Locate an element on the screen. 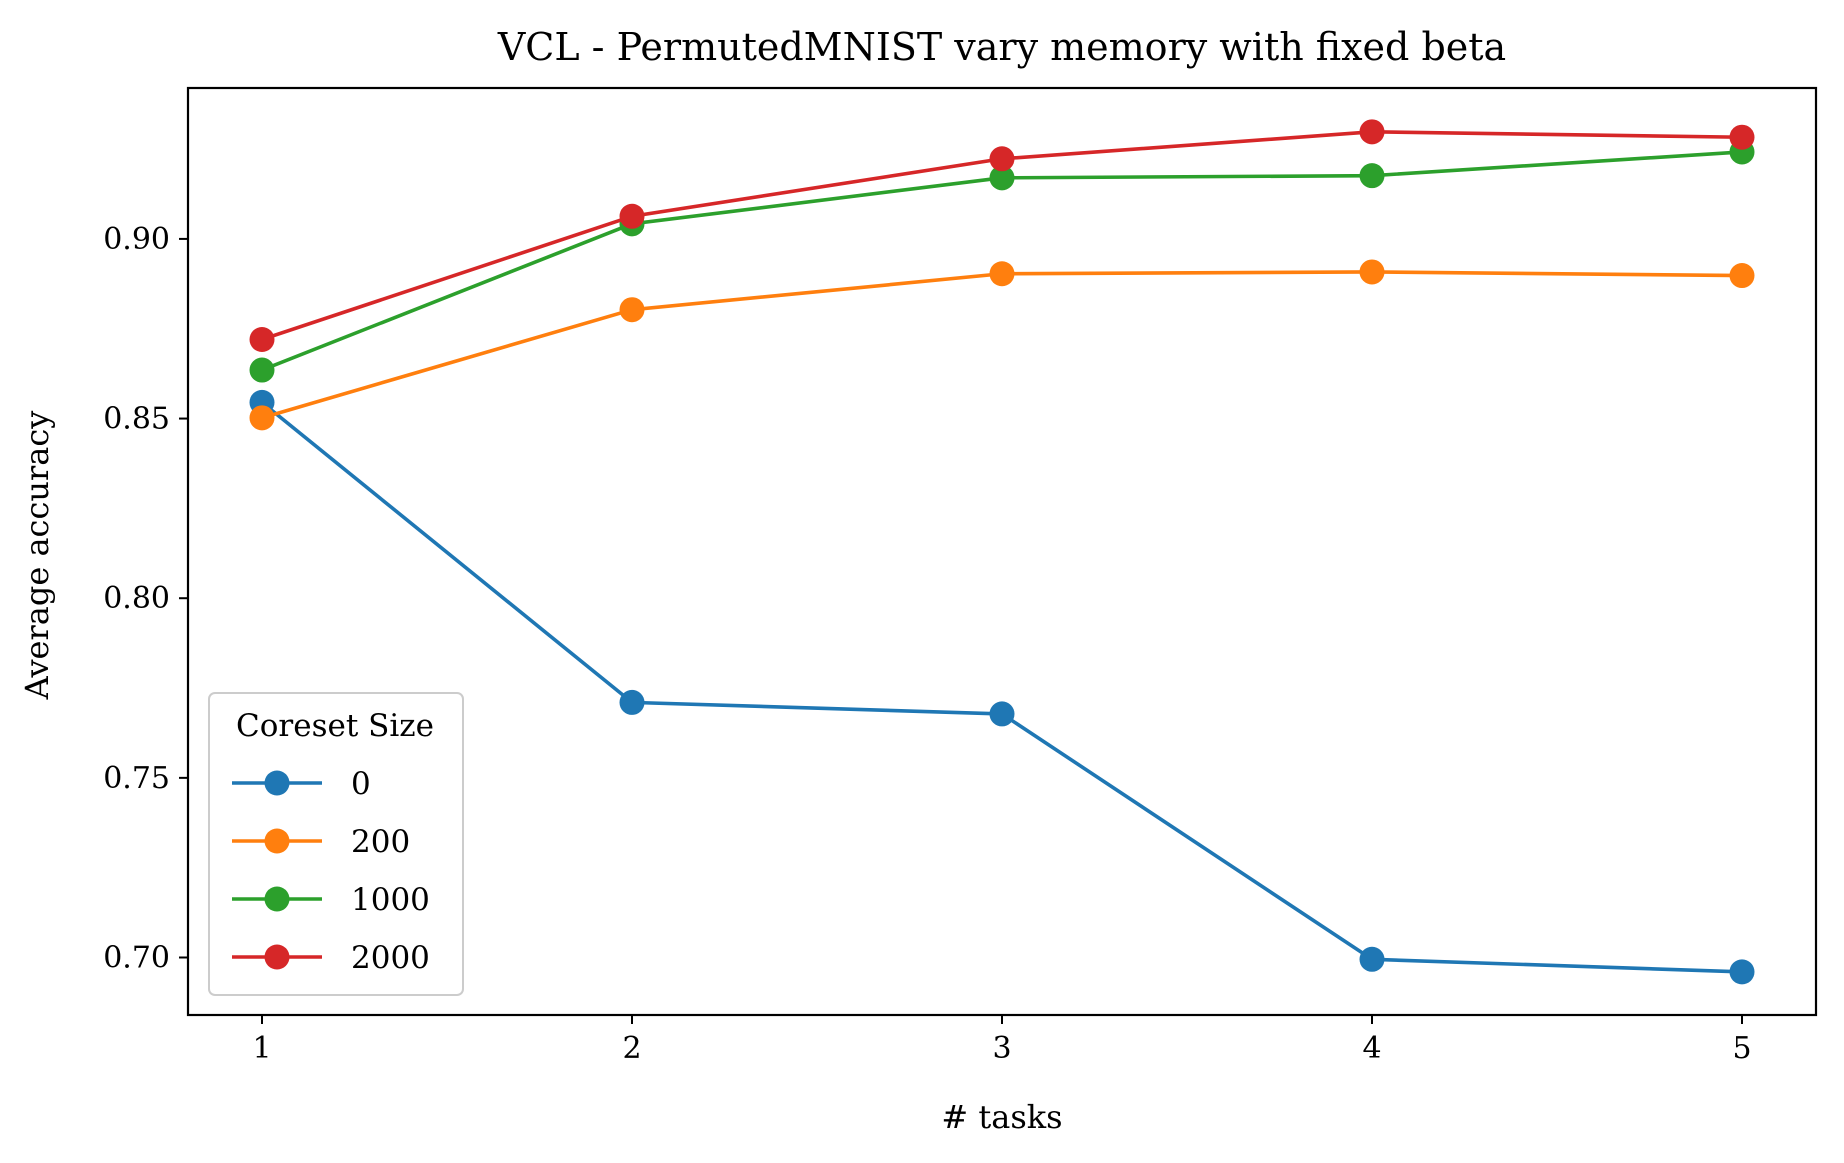 The width and height of the screenshot is (1844, 1163). legend-box is located at coordinates (336, 844).